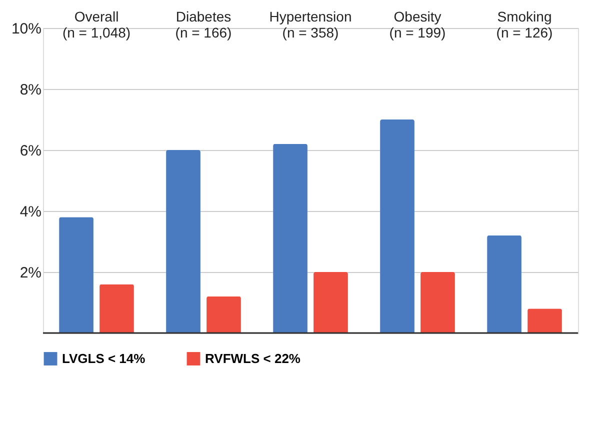  Describe the element at coordinates (31, 212) in the screenshot. I see `y-tick-label: 4%` at that location.